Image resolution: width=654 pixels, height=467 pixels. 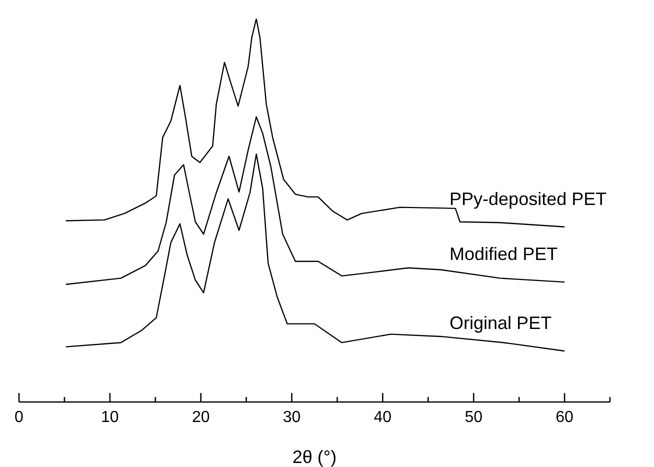 What do you see at coordinates (19, 417) in the screenshot?
I see `x-tick-label: 0` at bounding box center [19, 417].